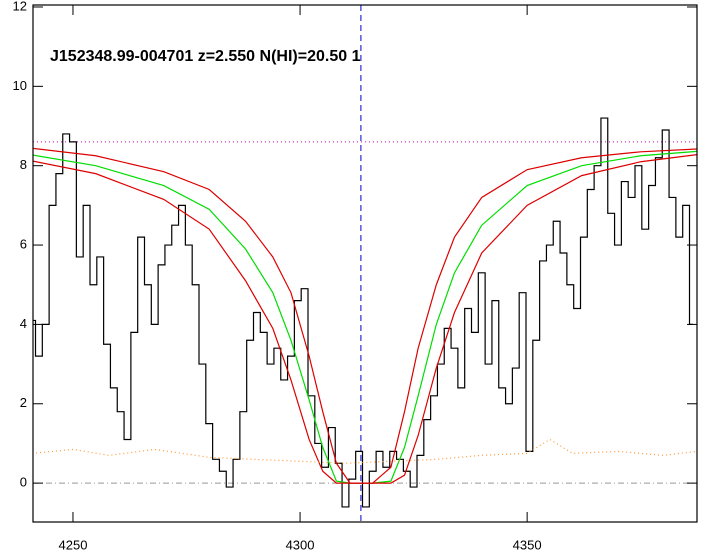 The height and width of the screenshot is (556, 704). I want to click on y-tick-label: 0, so click(23, 482).